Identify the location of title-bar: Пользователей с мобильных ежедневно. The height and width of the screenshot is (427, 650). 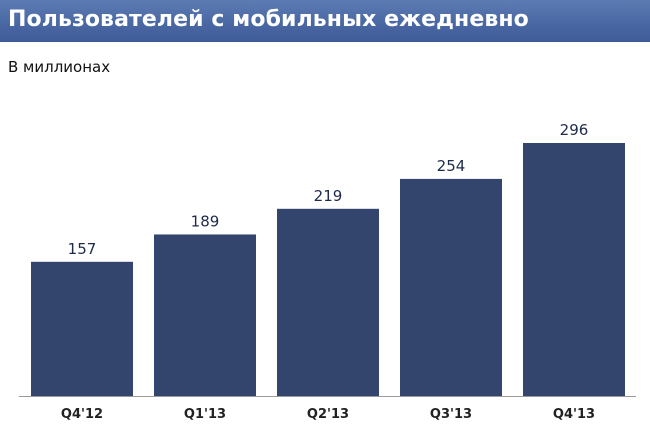
(325, 21).